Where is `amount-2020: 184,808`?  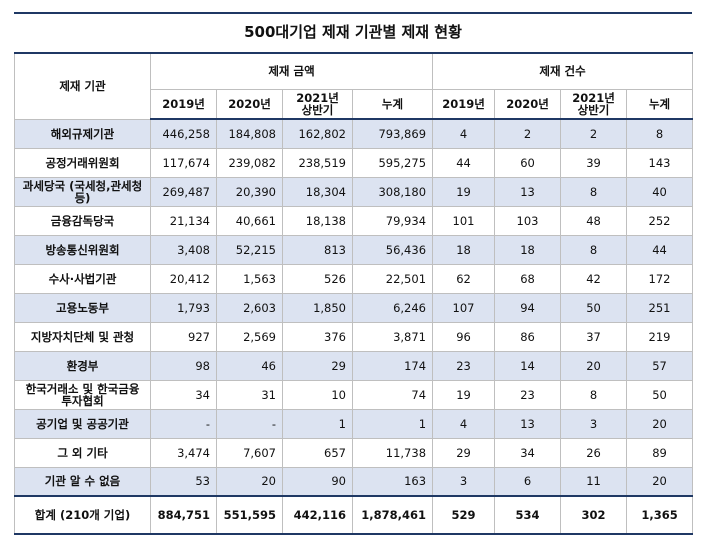 amount-2020: 184,808 is located at coordinates (249, 133).